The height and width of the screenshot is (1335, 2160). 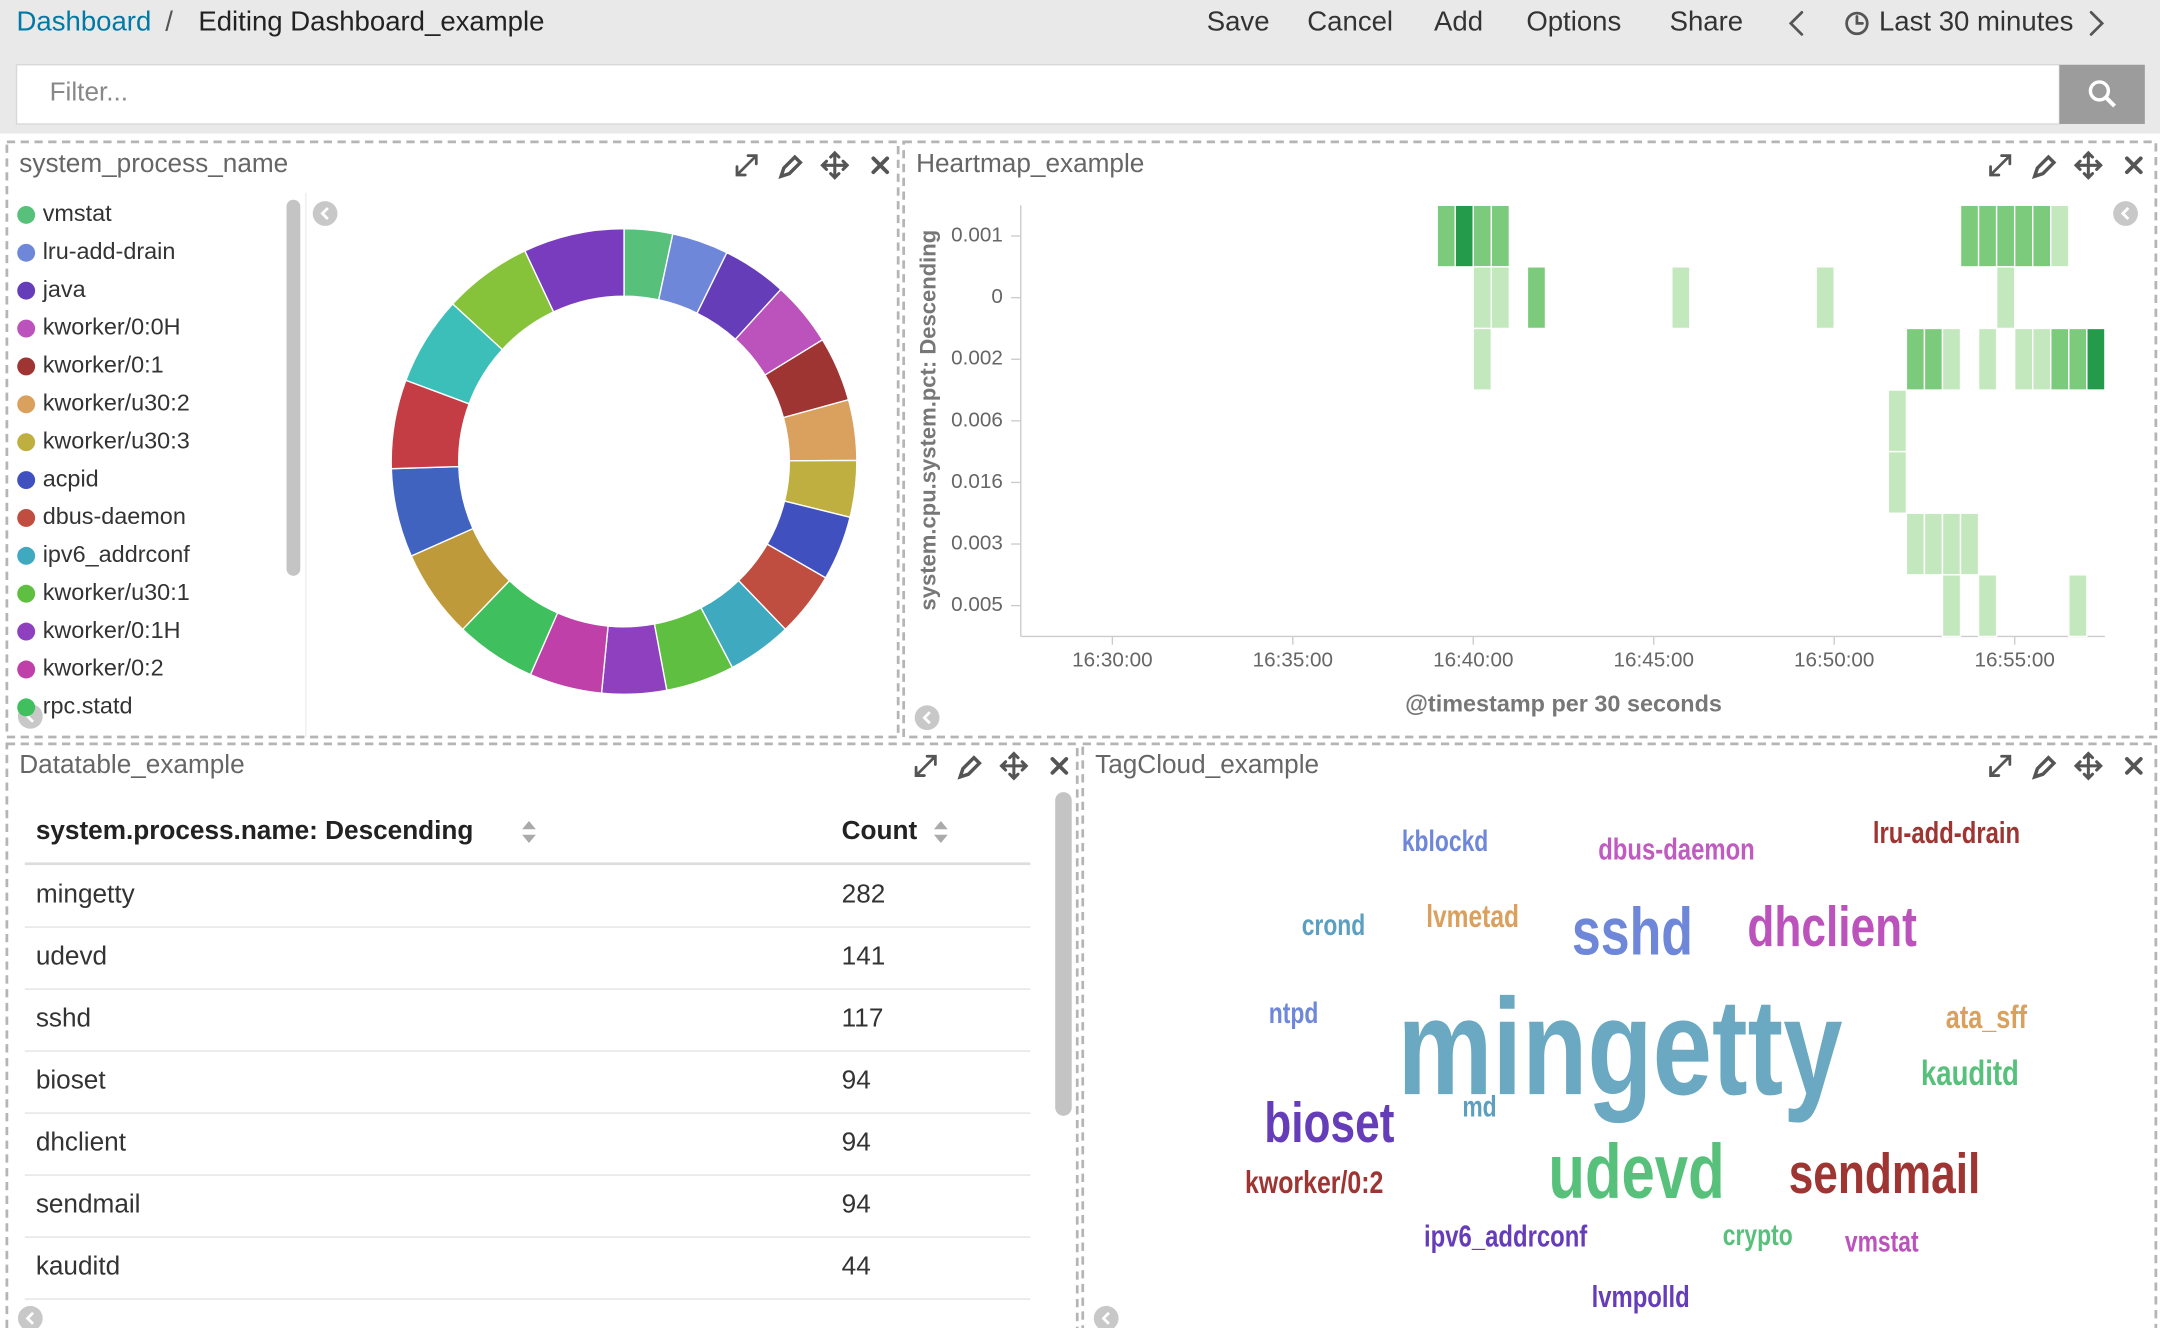 What do you see at coordinates (856, 1079) in the screenshot?
I see `table-cell: 94` at bounding box center [856, 1079].